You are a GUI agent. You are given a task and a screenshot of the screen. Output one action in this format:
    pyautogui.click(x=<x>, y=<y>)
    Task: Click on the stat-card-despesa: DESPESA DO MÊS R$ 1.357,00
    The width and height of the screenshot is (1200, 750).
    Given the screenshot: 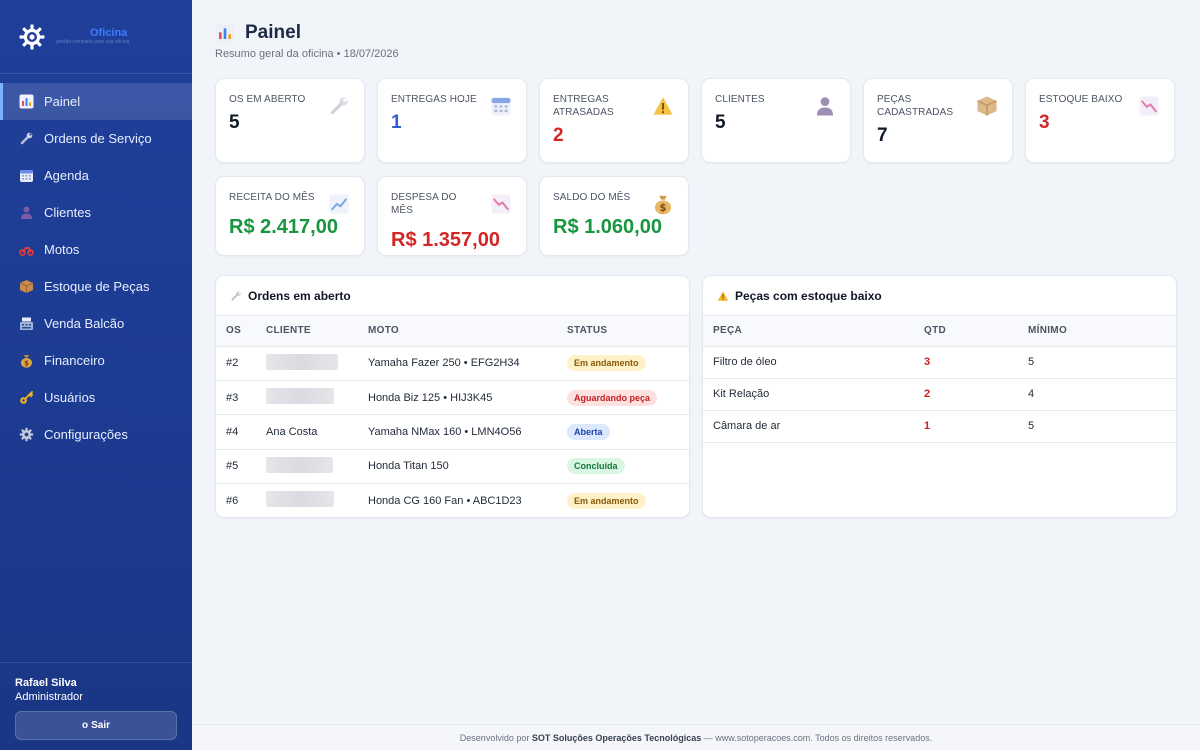 What is the action you would take?
    pyautogui.click(x=452, y=216)
    